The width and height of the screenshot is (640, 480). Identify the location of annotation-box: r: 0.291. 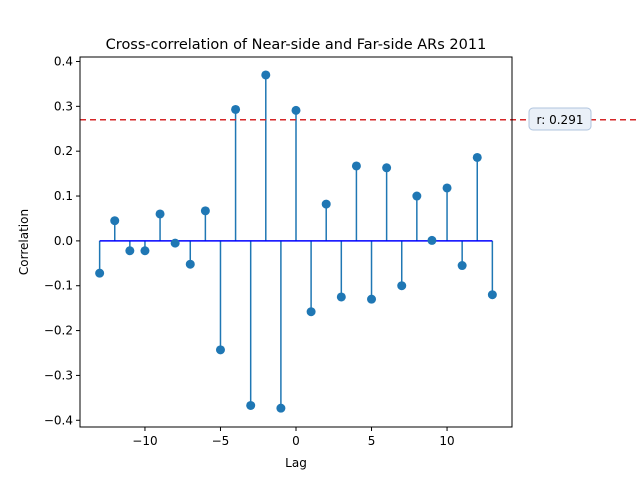
(560, 119).